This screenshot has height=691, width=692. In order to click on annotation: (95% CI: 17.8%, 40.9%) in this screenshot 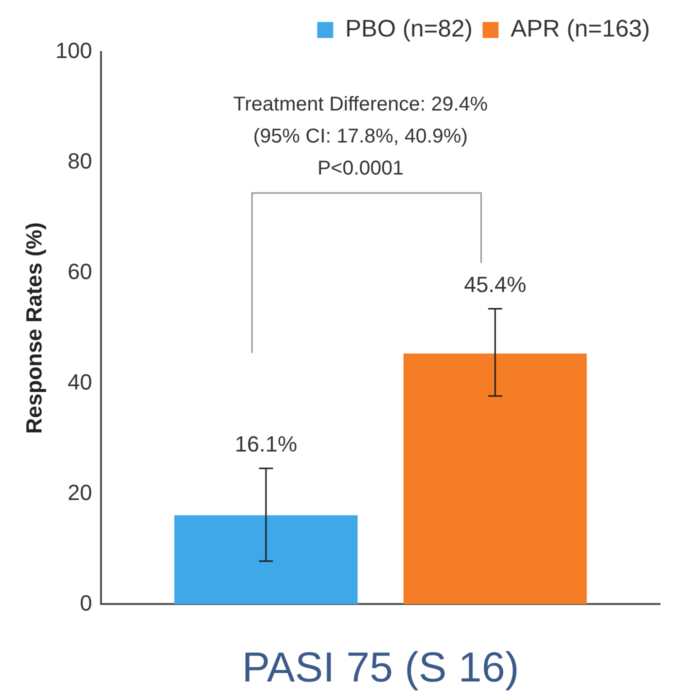, I will do `click(360, 137)`.